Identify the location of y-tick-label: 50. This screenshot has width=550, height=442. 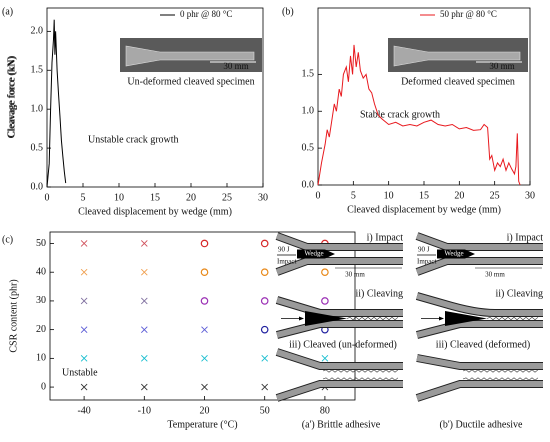
(41, 243).